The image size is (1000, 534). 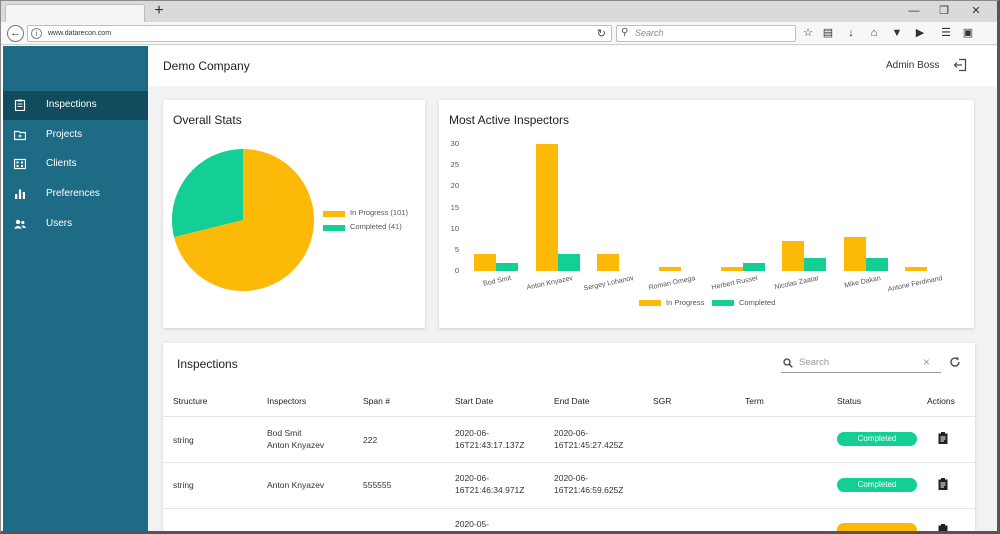 What do you see at coordinates (206, 66) in the screenshot?
I see `company-title: Demo Company` at bounding box center [206, 66].